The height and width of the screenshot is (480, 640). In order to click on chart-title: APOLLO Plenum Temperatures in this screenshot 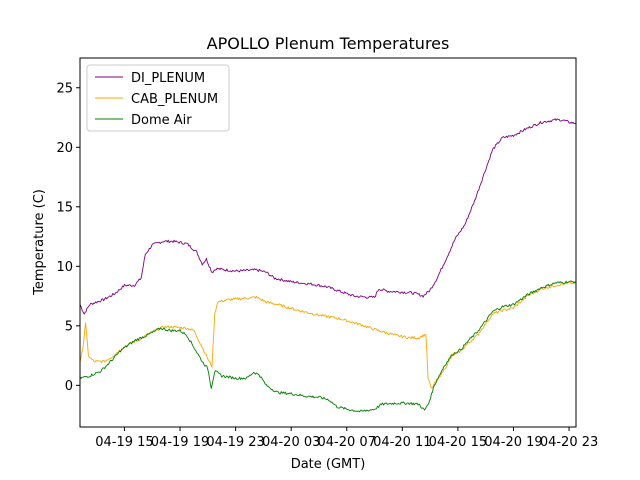, I will do `click(328, 43)`.